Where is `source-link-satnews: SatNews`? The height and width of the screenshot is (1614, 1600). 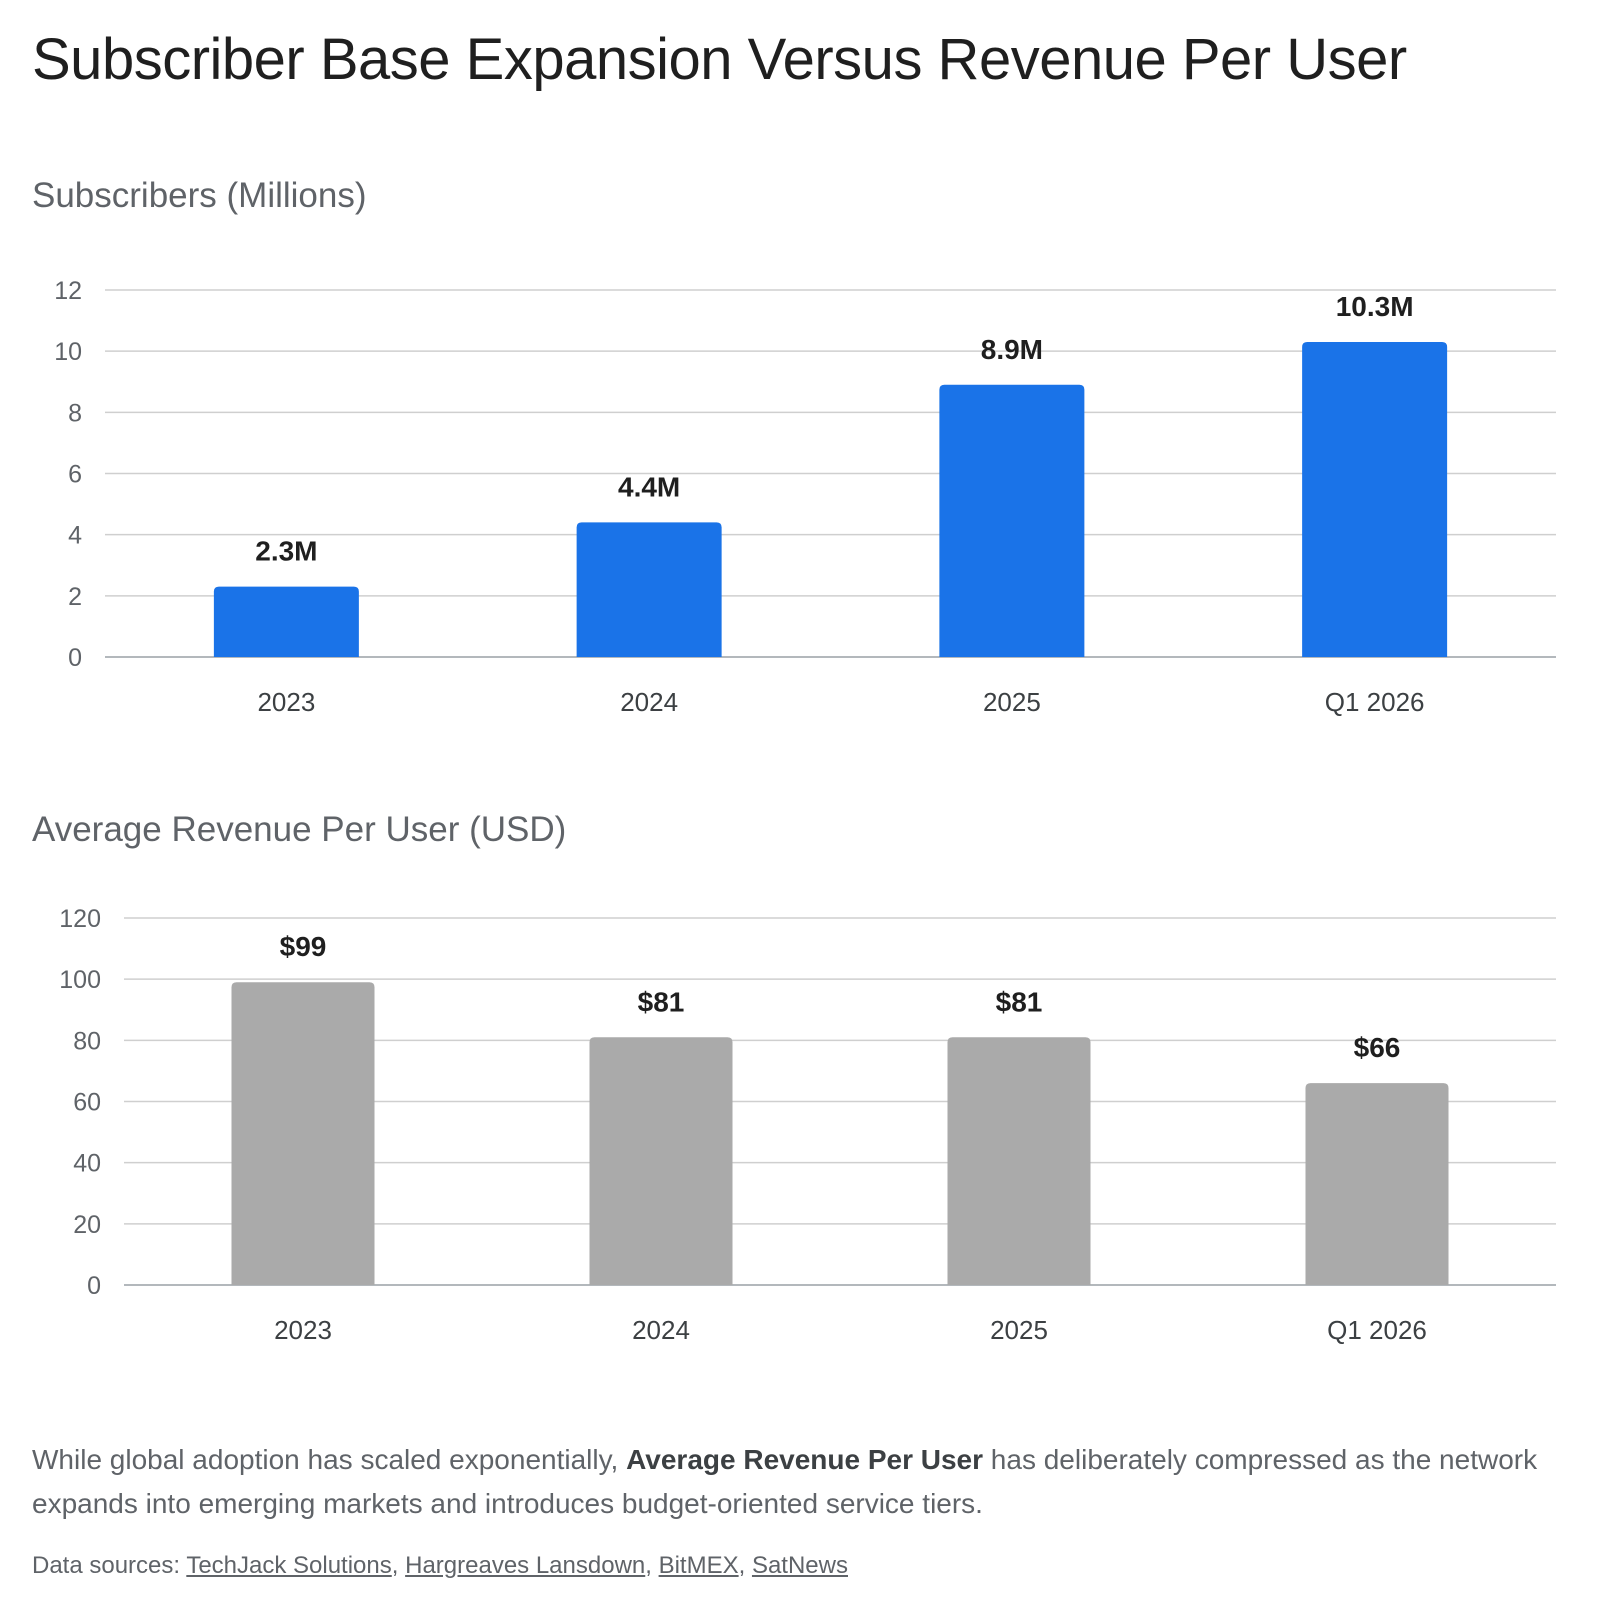 source-link-satnews: SatNews is located at coordinates (799, 1565).